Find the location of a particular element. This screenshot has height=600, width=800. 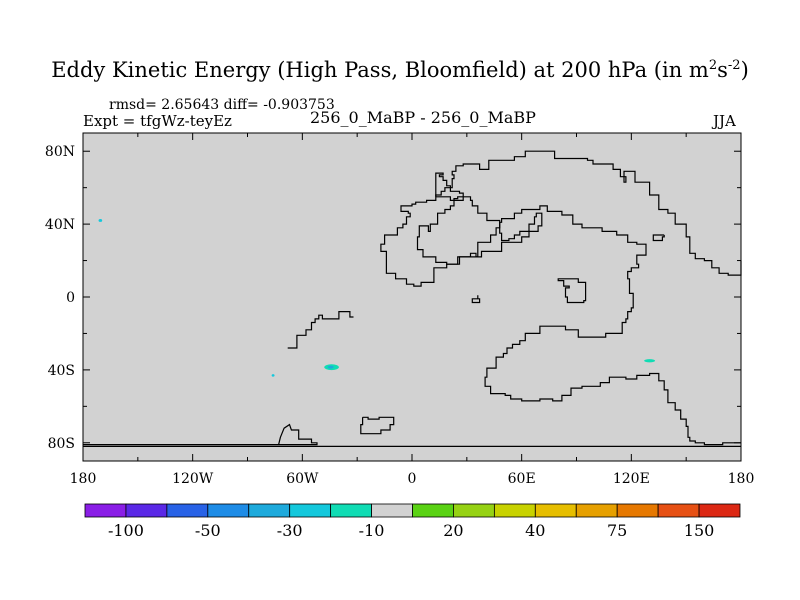

x-tick-label: 60E is located at coordinates (522, 479).